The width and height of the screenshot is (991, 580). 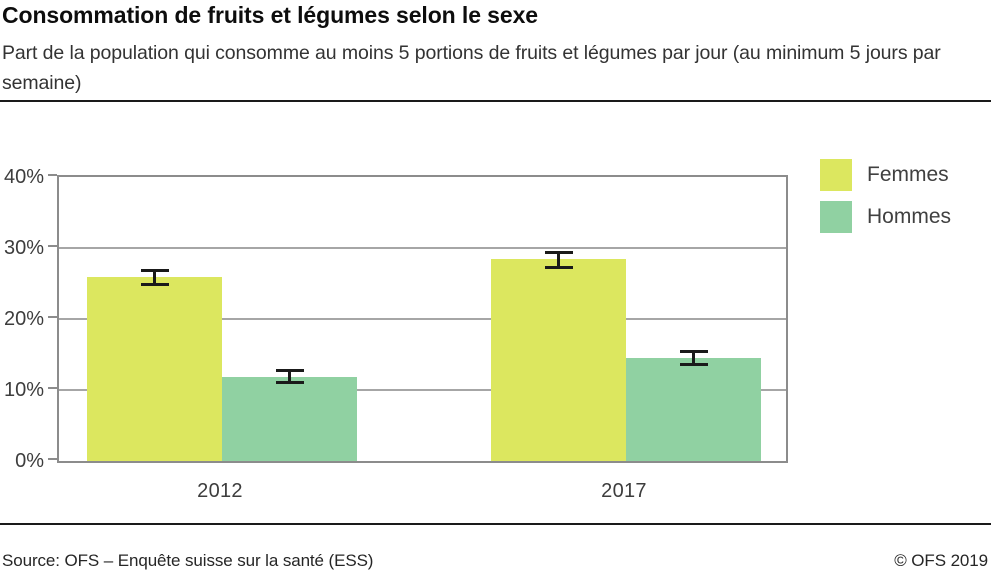 What do you see at coordinates (941, 560) in the screenshot?
I see `copyright-note: © OFS 2019` at bounding box center [941, 560].